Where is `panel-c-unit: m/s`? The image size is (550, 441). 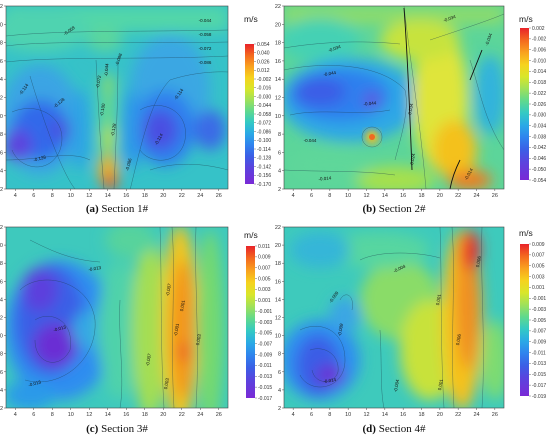 panel-c-unit: m/s is located at coordinates (251, 235).